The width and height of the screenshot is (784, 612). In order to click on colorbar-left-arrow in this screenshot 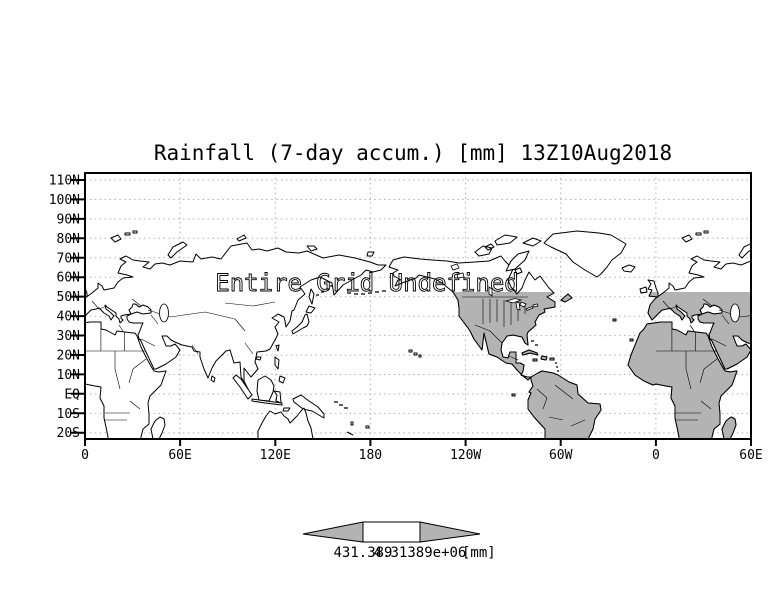, I will do `click(333, 532)`.